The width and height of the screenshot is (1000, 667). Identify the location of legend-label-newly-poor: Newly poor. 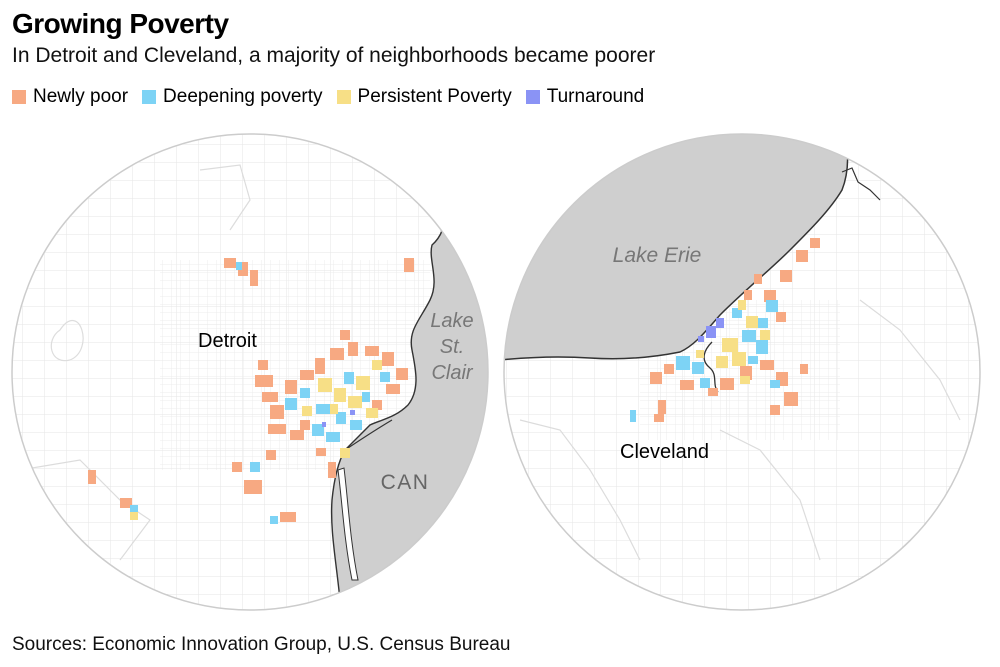
(81, 96).